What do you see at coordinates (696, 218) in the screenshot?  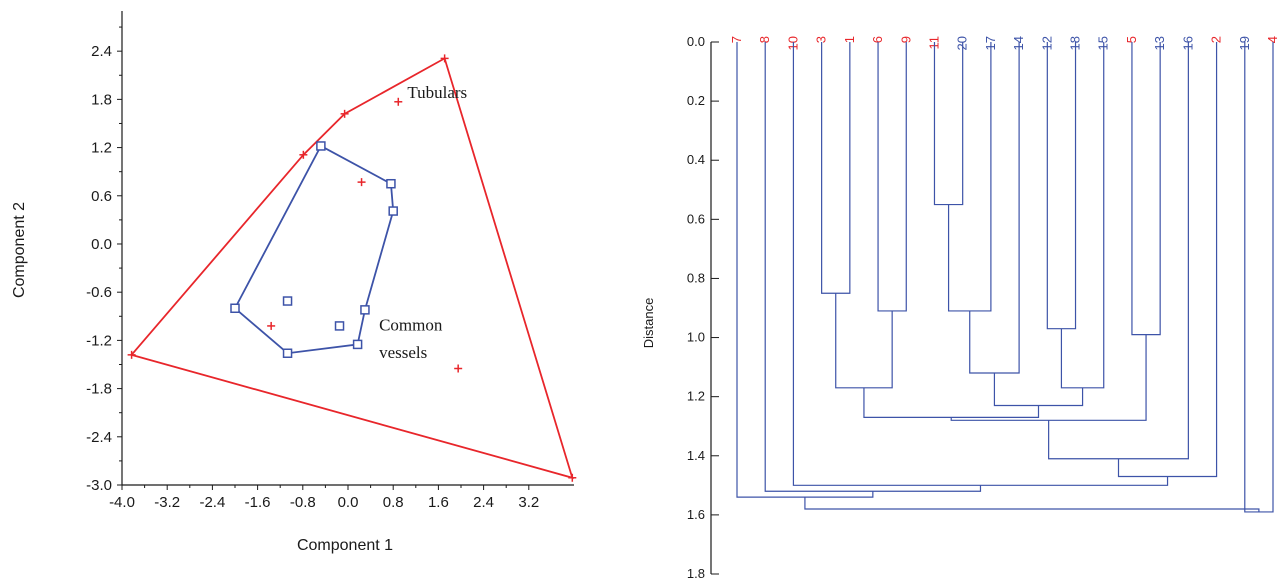 I see `distance-tick-label: 0.6` at bounding box center [696, 218].